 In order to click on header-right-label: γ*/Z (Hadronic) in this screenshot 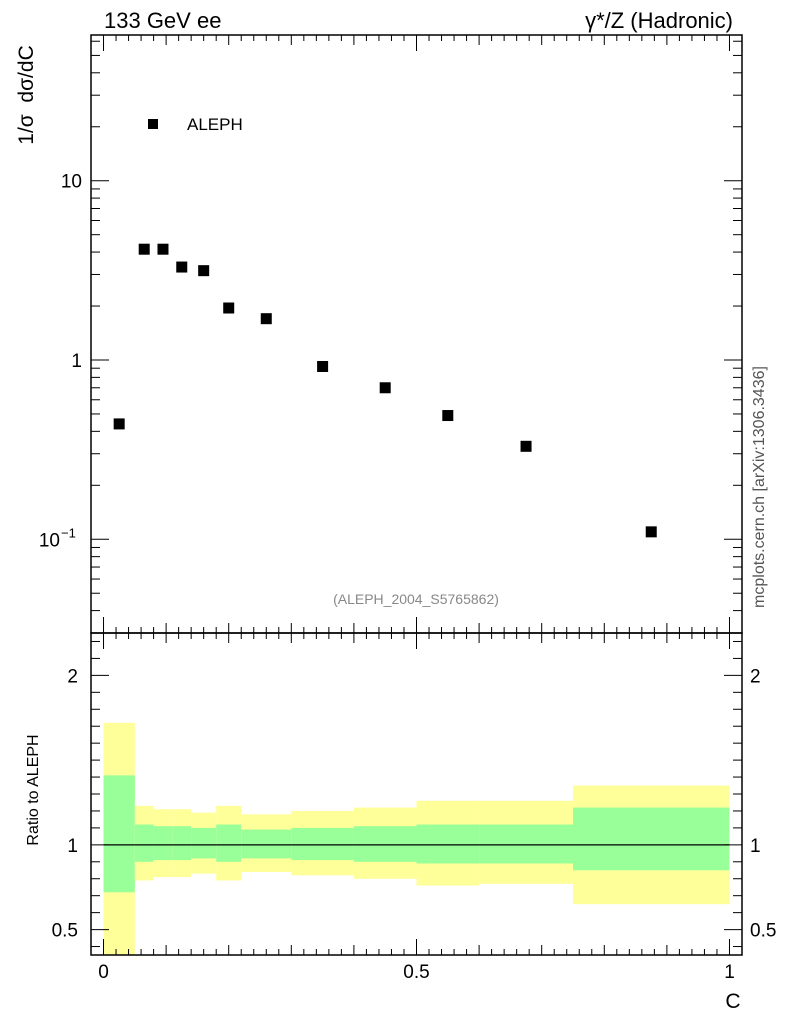, I will do `click(659, 20)`.